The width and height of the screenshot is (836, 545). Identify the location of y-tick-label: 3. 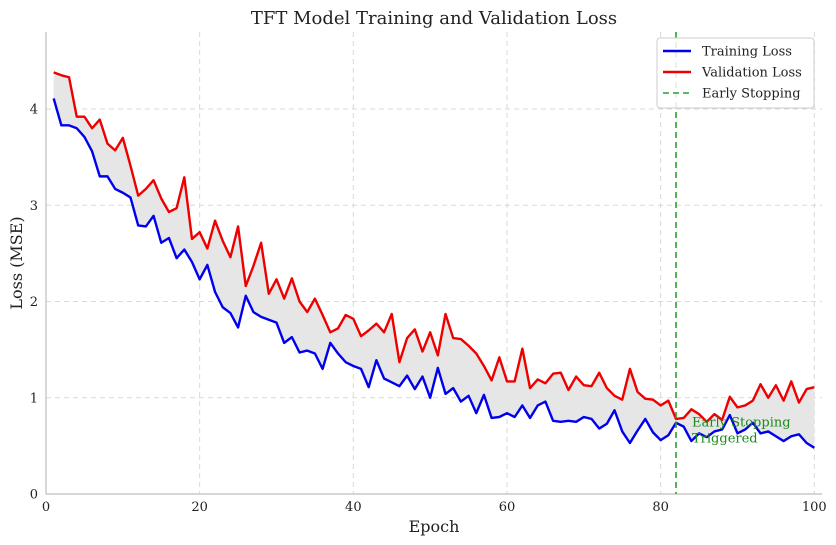
(34, 206).